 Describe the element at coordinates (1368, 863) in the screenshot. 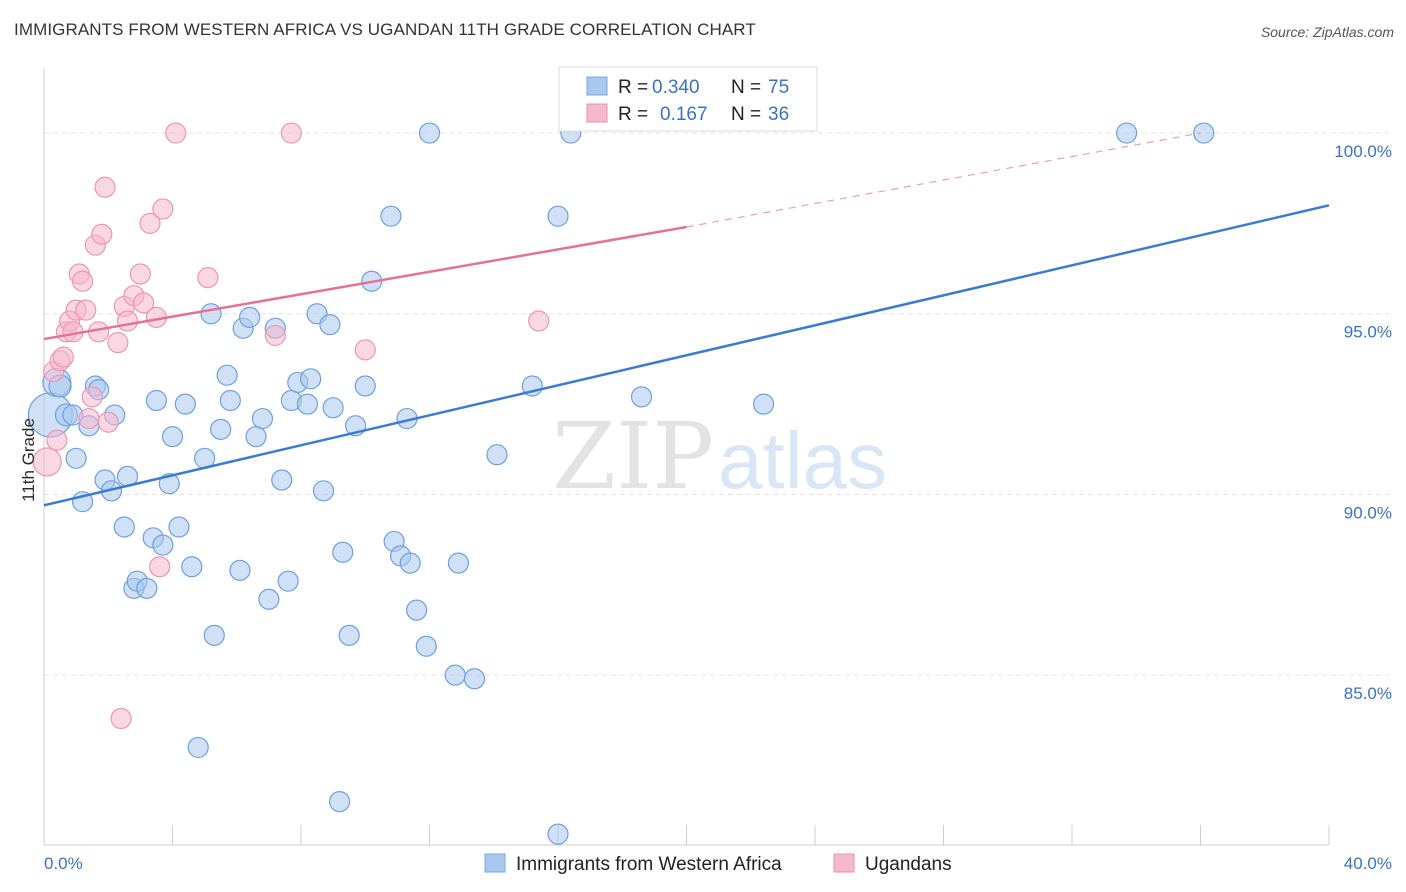

I see `x-tick-max: 40.0%` at that location.